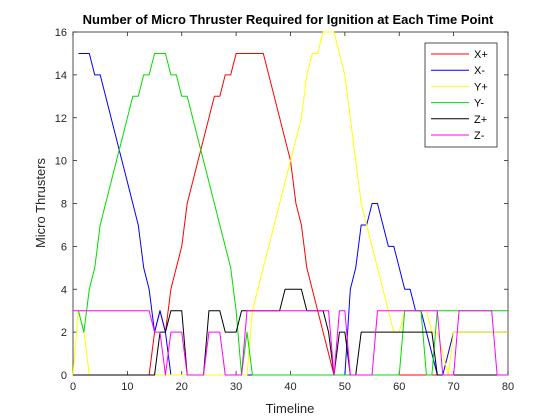 Image resolution: width=560 pixels, height=420 pixels. Describe the element at coordinates (479, 104) in the screenshot. I see `legend-label: Y-` at that location.